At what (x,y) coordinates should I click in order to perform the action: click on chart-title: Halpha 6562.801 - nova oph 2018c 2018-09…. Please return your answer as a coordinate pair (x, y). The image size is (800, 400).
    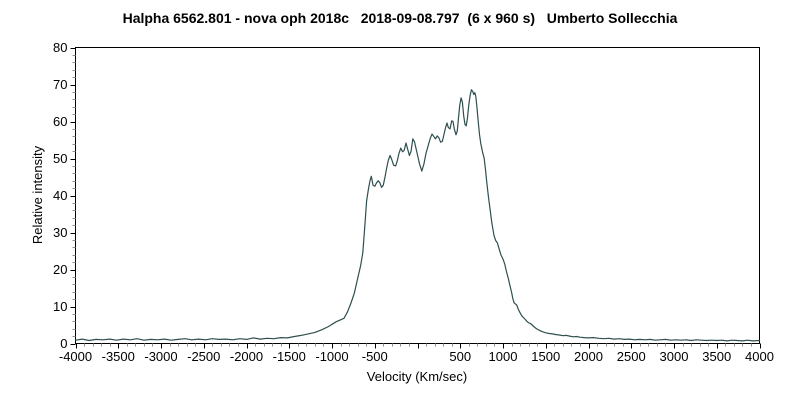
    Looking at the image, I should click on (400, 18).